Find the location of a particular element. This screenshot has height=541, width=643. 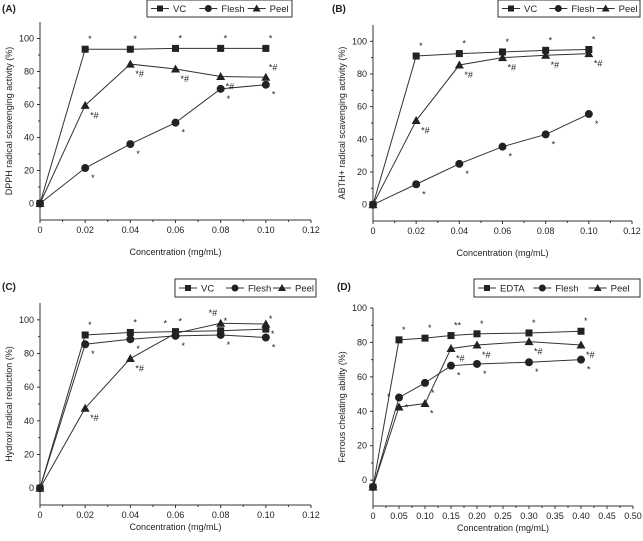

legend-label: Flesh is located at coordinates (259, 289).